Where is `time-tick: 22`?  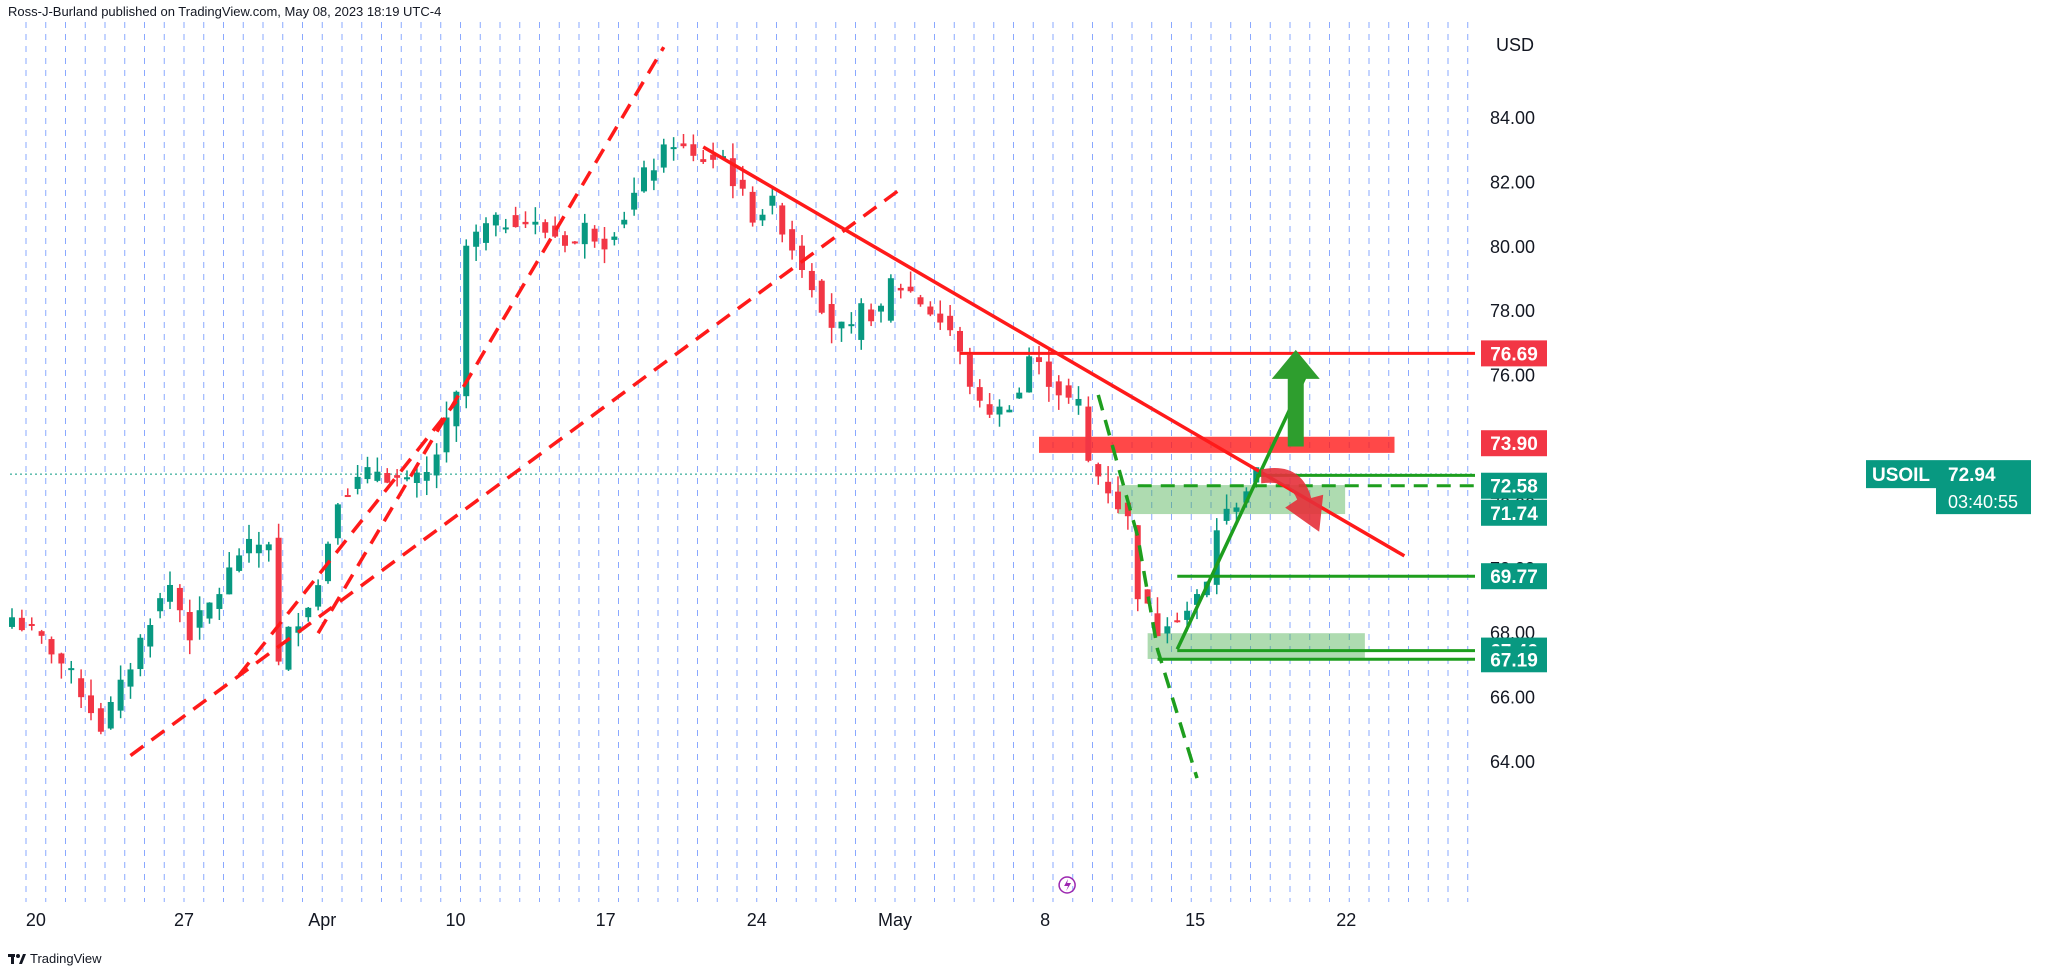 time-tick: 22 is located at coordinates (1346, 920).